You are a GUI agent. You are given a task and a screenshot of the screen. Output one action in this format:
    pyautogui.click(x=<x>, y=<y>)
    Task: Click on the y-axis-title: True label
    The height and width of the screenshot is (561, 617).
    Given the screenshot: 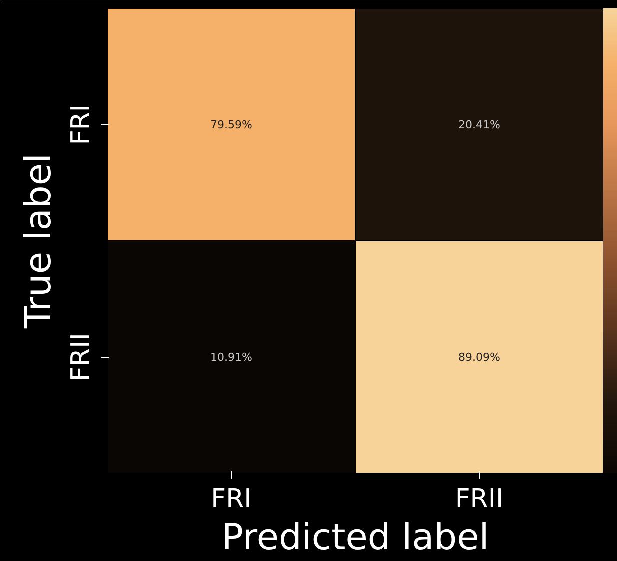 What is the action you would take?
    pyautogui.click(x=39, y=242)
    